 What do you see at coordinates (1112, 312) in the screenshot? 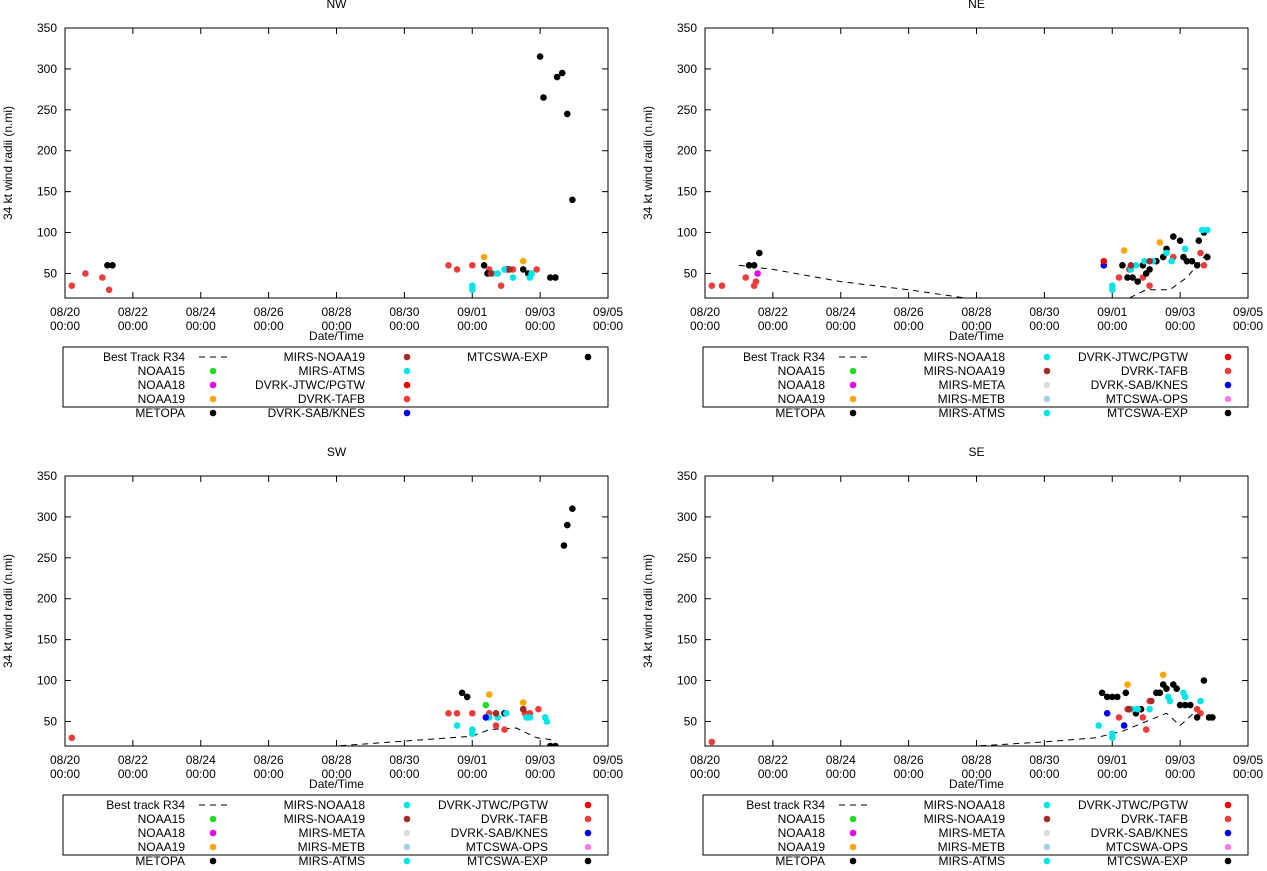
I see `x-tick-date: 09/01` at bounding box center [1112, 312].